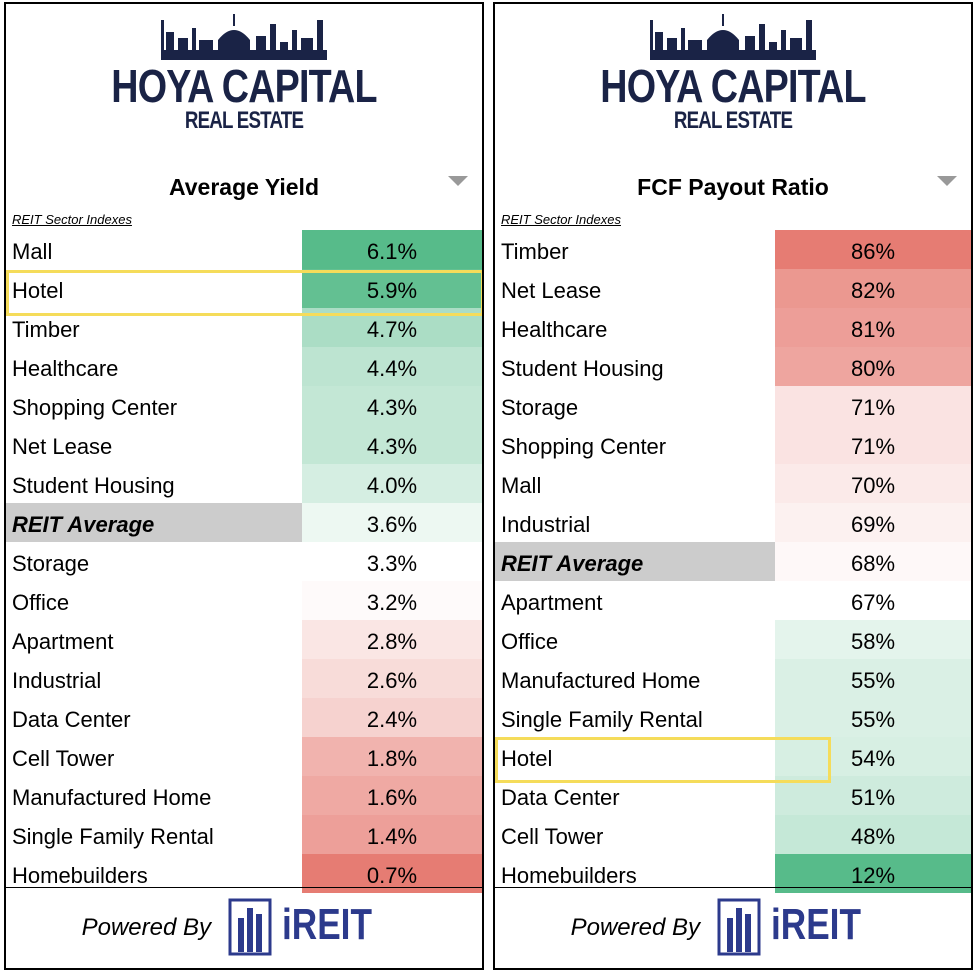 Image resolution: width=980 pixels, height=980 pixels. I want to click on sector-value: 86%, so click(873, 249).